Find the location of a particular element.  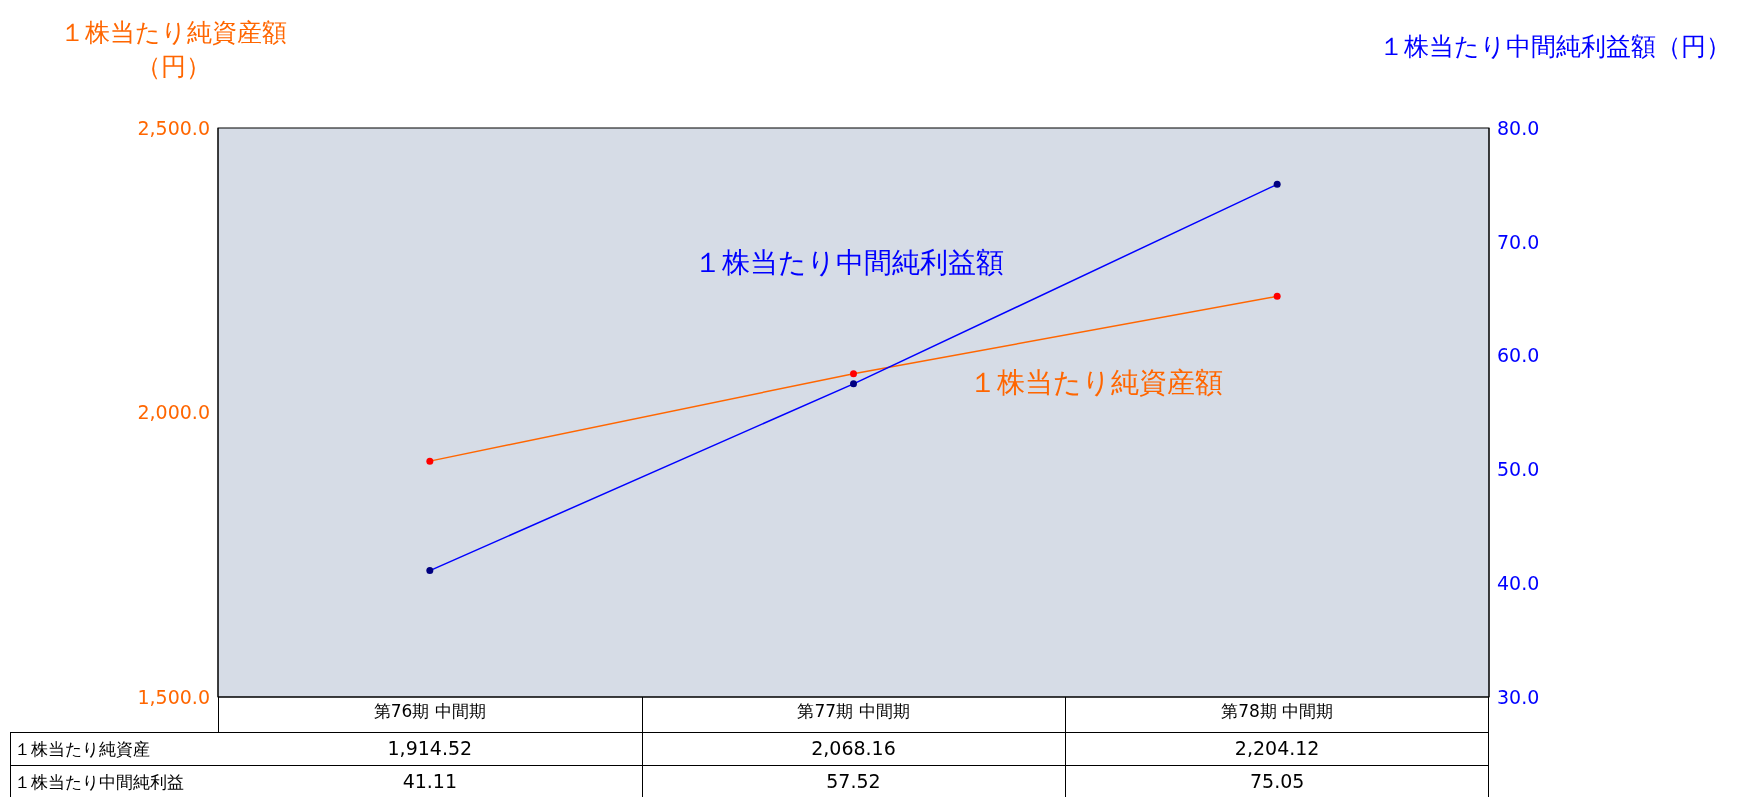

text: １株当たり中間純利益 is located at coordinates (99, 782).